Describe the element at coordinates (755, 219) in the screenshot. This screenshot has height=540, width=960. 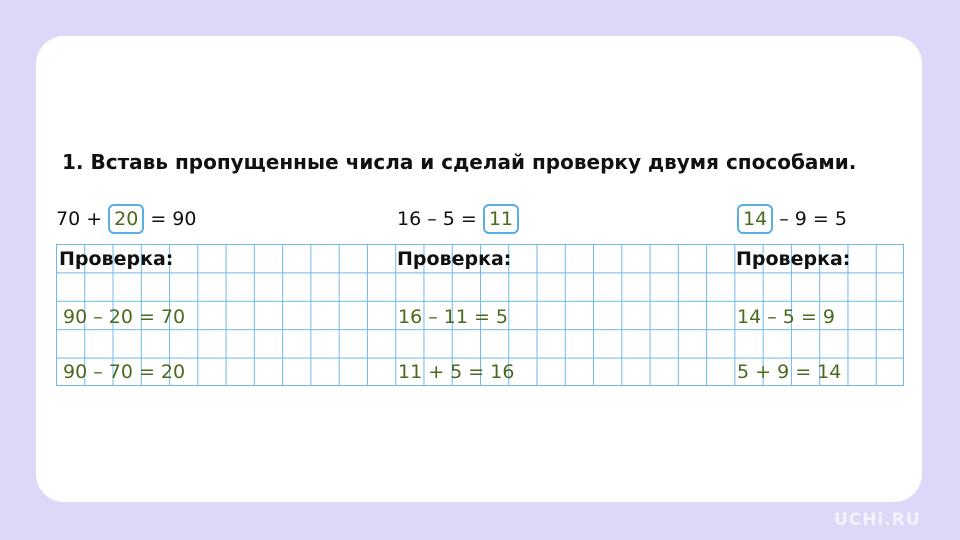
I see `answer-box: 14` at that location.